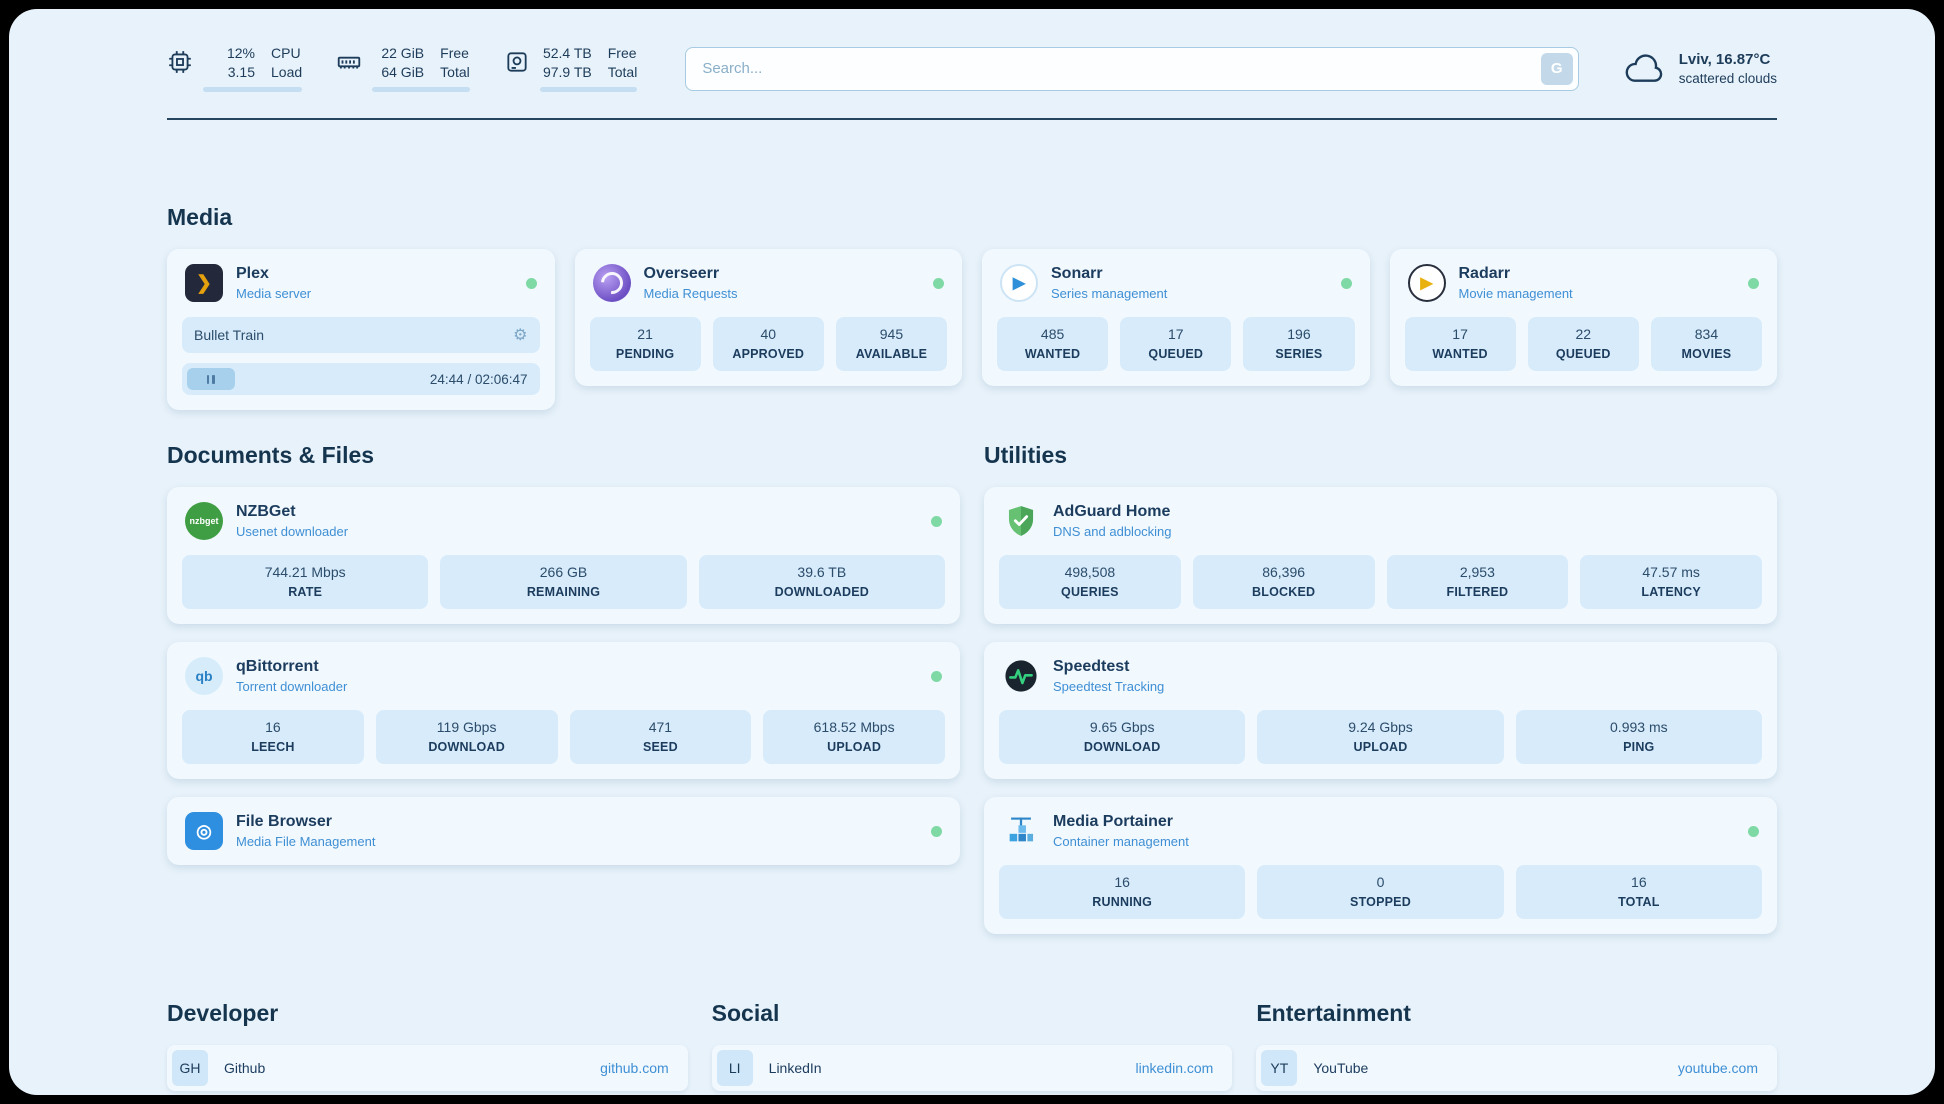 Image resolution: width=1944 pixels, height=1104 pixels. What do you see at coordinates (1122, 737) in the screenshot?
I see `stat-tile: 9.65 Gbps DOWNLOAD` at bounding box center [1122, 737].